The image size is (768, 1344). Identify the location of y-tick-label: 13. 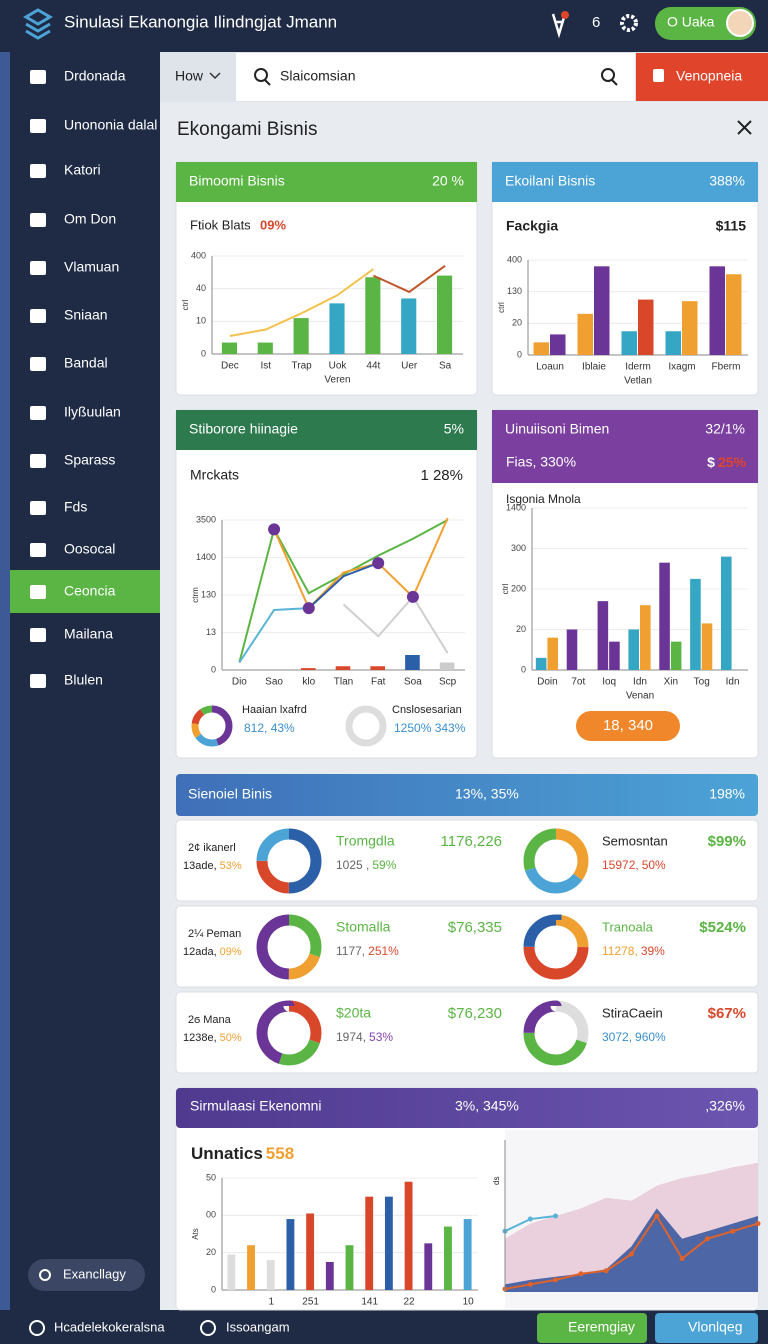
(211, 632).